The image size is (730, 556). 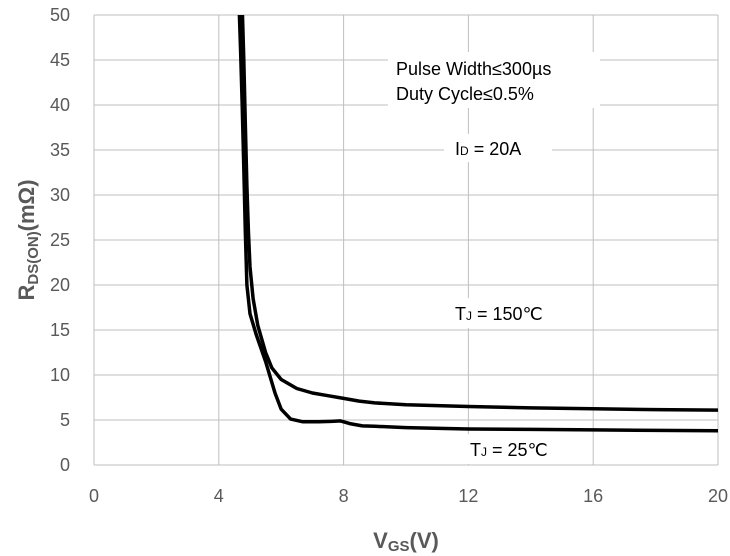 What do you see at coordinates (488, 149) in the screenshot?
I see `annotation-id: ID = 20A` at bounding box center [488, 149].